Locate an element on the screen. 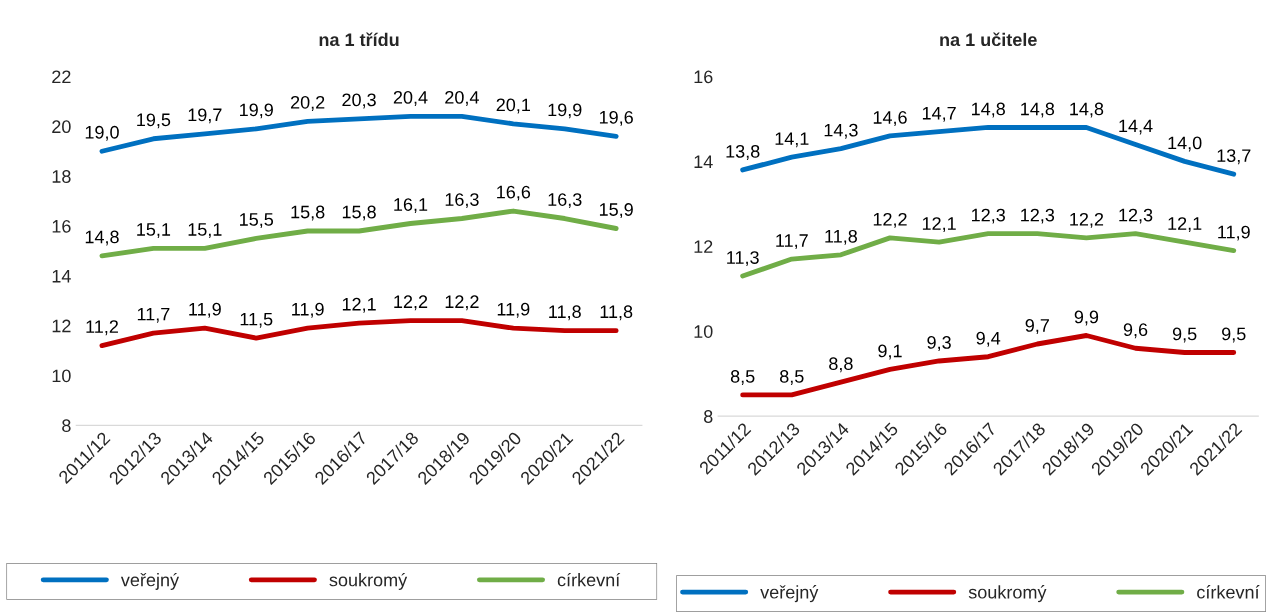 The height and width of the screenshot is (612, 1271). y-tick-label: 22 is located at coordinates (61, 77).